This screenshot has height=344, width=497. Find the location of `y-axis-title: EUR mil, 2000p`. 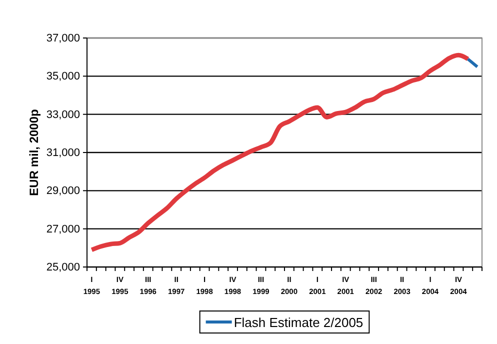

y-axis-title: EUR mil, 2000p is located at coordinates (34, 152).